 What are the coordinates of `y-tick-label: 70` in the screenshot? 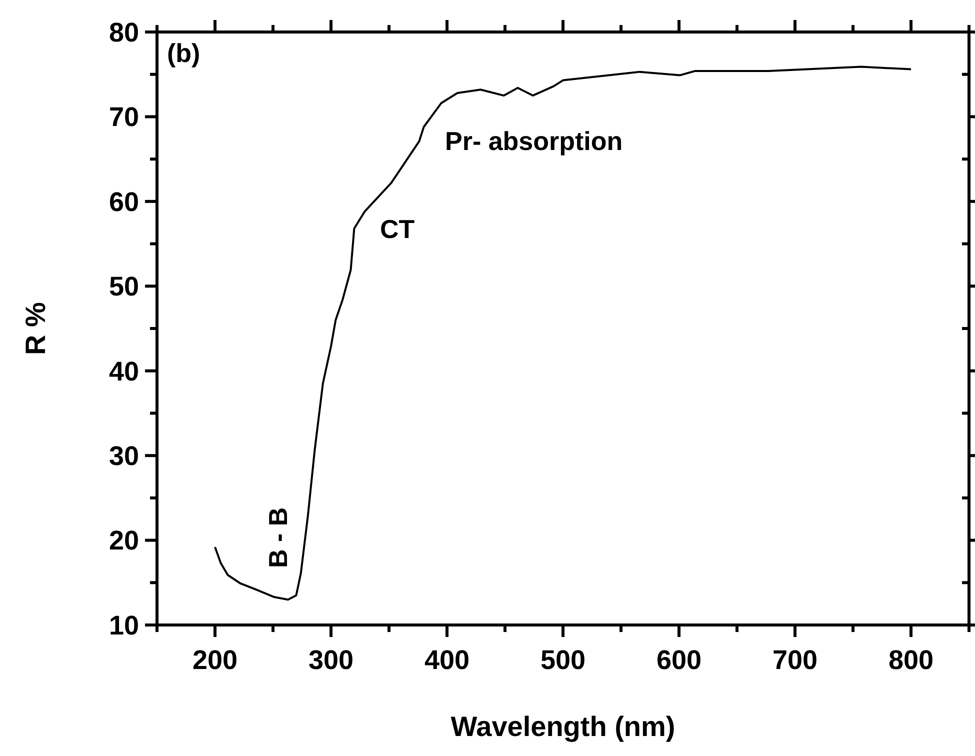 It's located at (123, 117).